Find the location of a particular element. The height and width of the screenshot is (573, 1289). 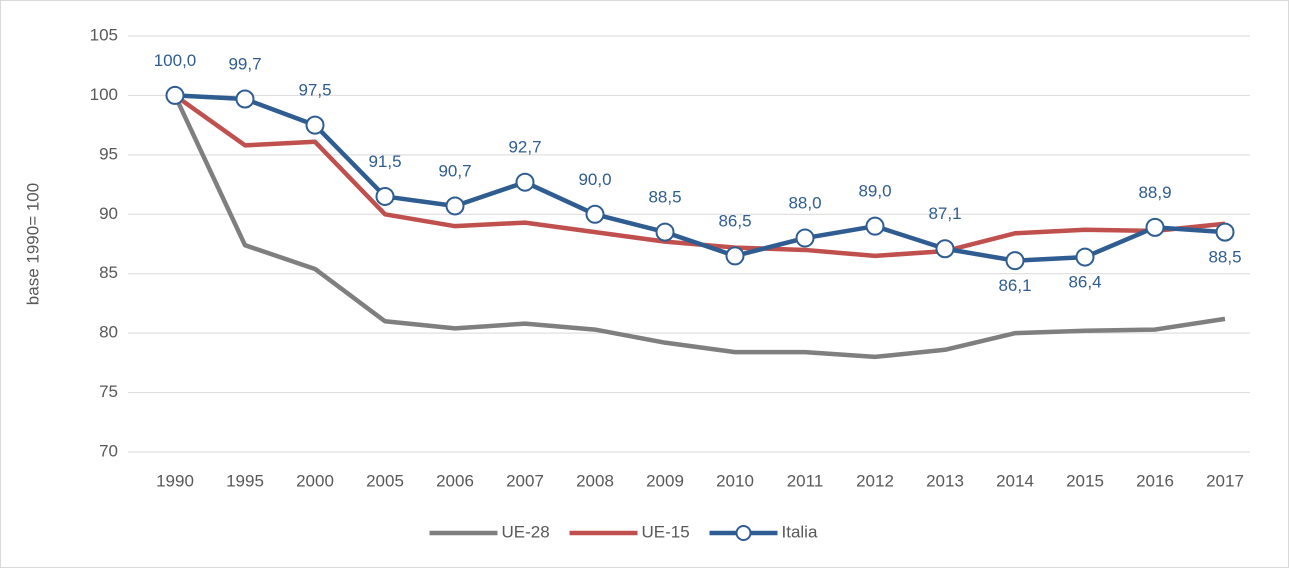

y-tick-label: 105 is located at coordinates (104, 34).